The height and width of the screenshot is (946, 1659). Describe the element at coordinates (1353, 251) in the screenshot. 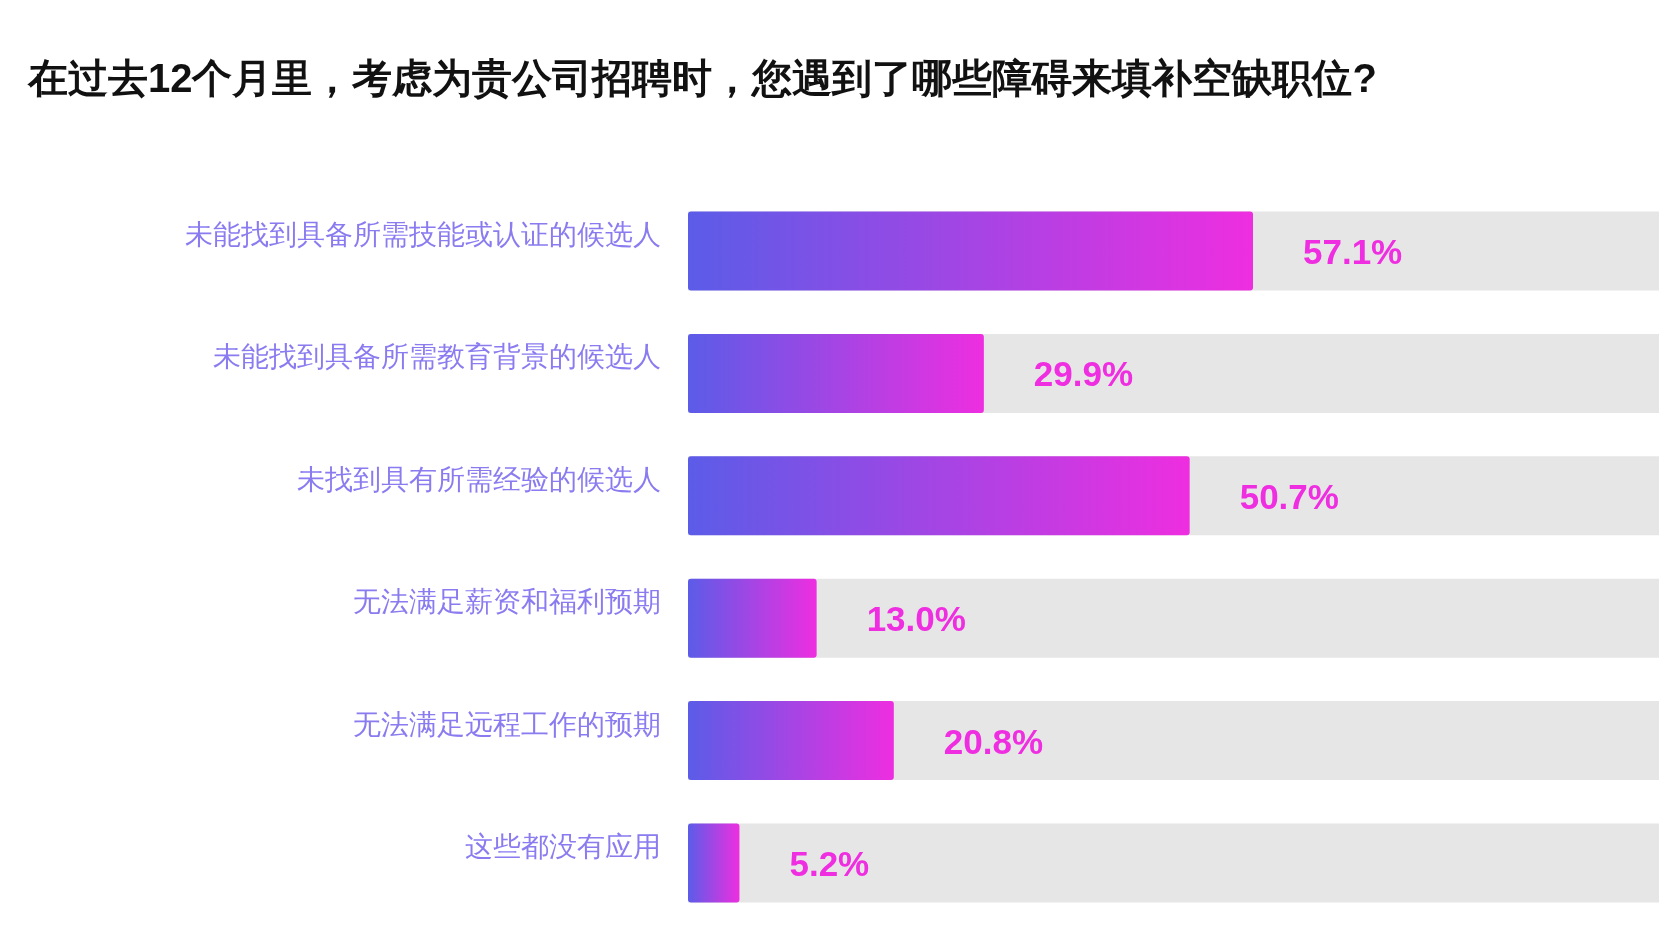

I see `data-label: 57.1%` at that location.